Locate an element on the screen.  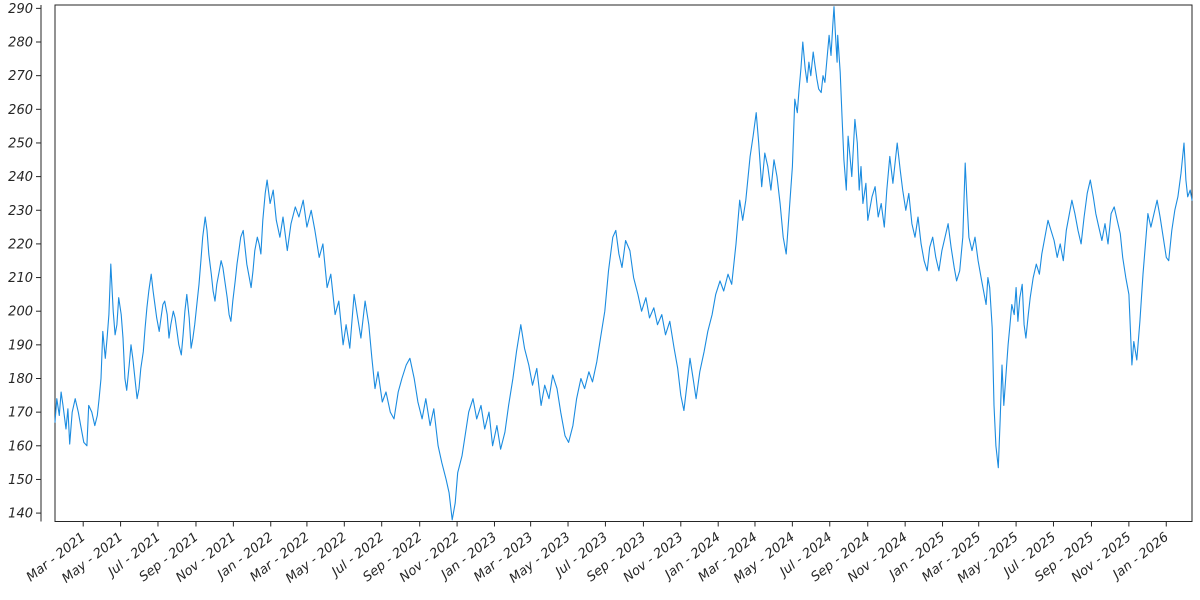
y-axis-tick-label: 160 is located at coordinates (20, 446).